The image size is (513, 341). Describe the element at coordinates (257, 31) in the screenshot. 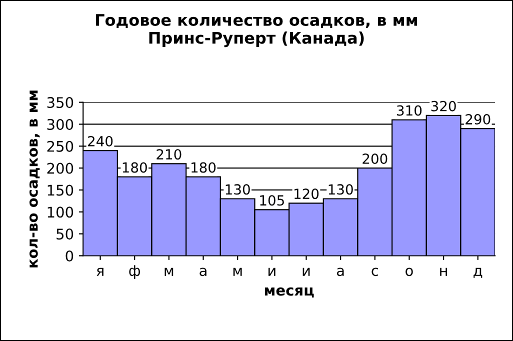

I see `chart-title: Годовое количество осадков, в мм Принс-Руперт (Канада)` at that location.